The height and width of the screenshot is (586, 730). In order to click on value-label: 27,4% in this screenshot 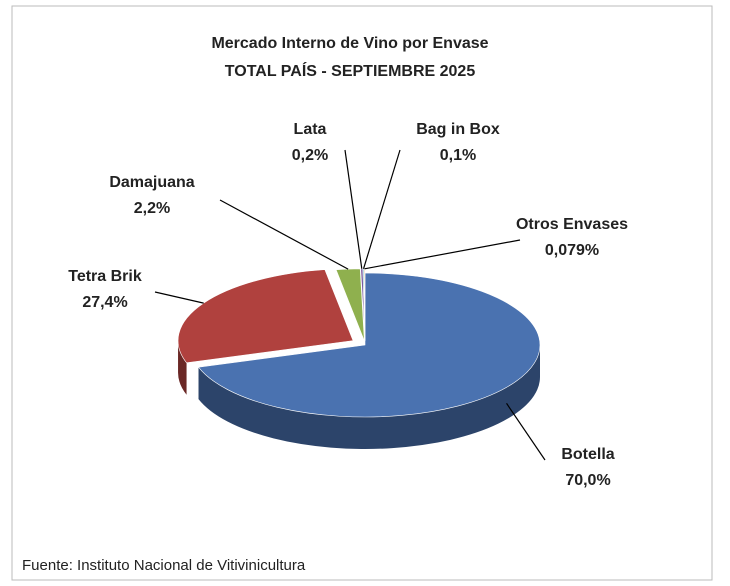, I will do `click(104, 302)`.